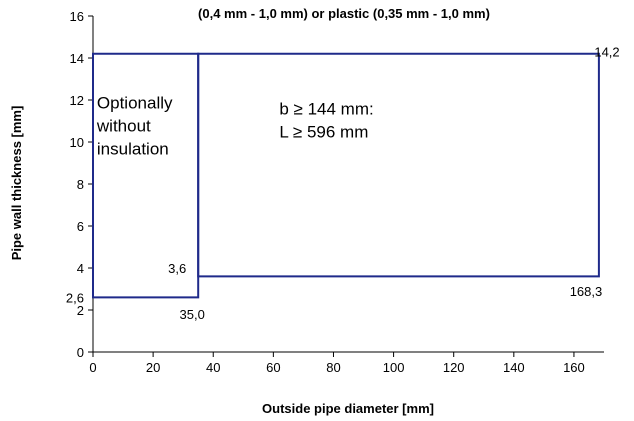 This screenshot has height=421, width=634. Describe the element at coordinates (153, 367) in the screenshot. I see `x-tick-label: 20` at that location.